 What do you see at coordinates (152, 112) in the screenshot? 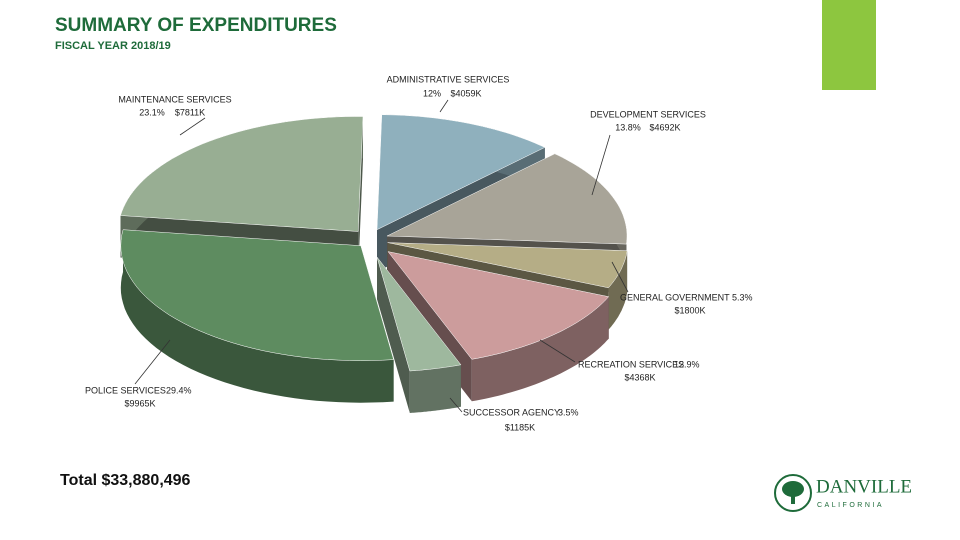
I see `slice-percent: 23.1%` at bounding box center [152, 112].